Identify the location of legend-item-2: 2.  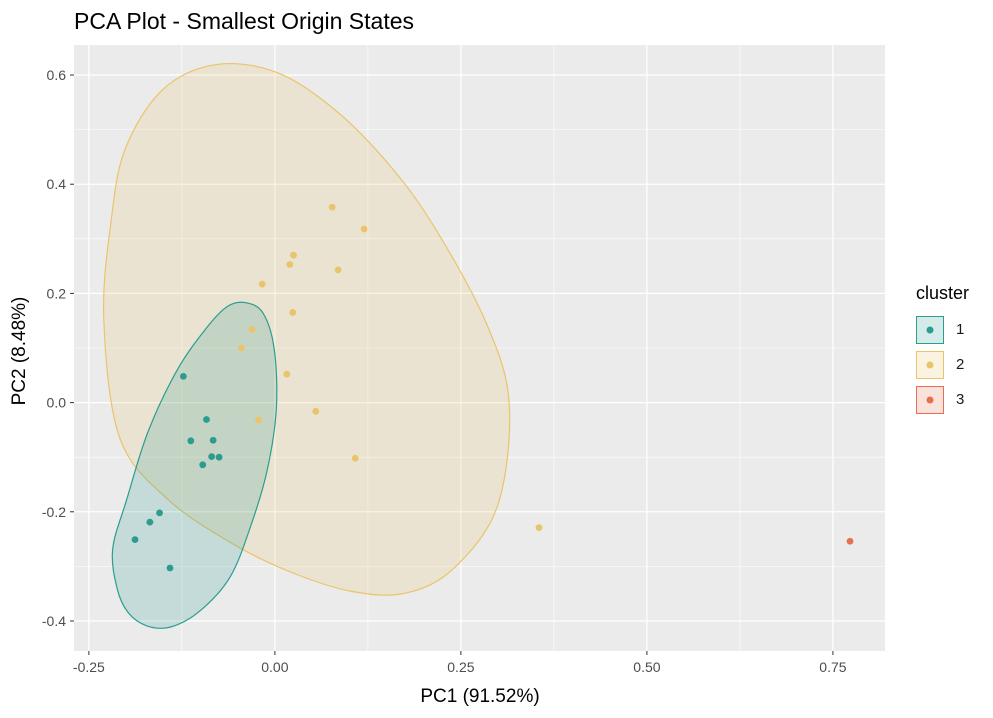
(942, 364).